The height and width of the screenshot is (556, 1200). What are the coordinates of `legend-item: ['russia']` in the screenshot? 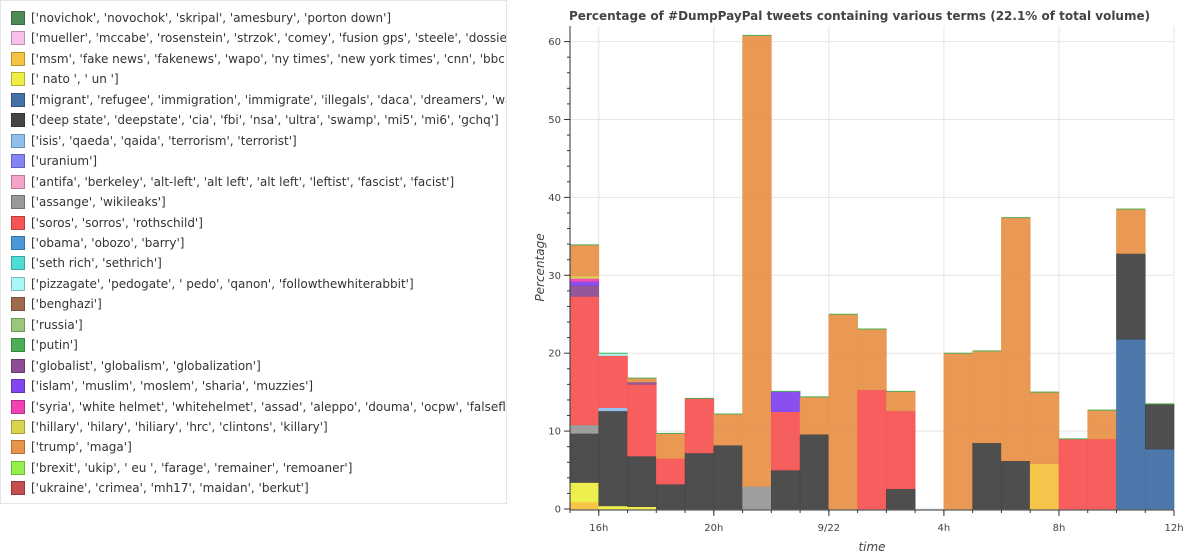 It's located at (47, 325).